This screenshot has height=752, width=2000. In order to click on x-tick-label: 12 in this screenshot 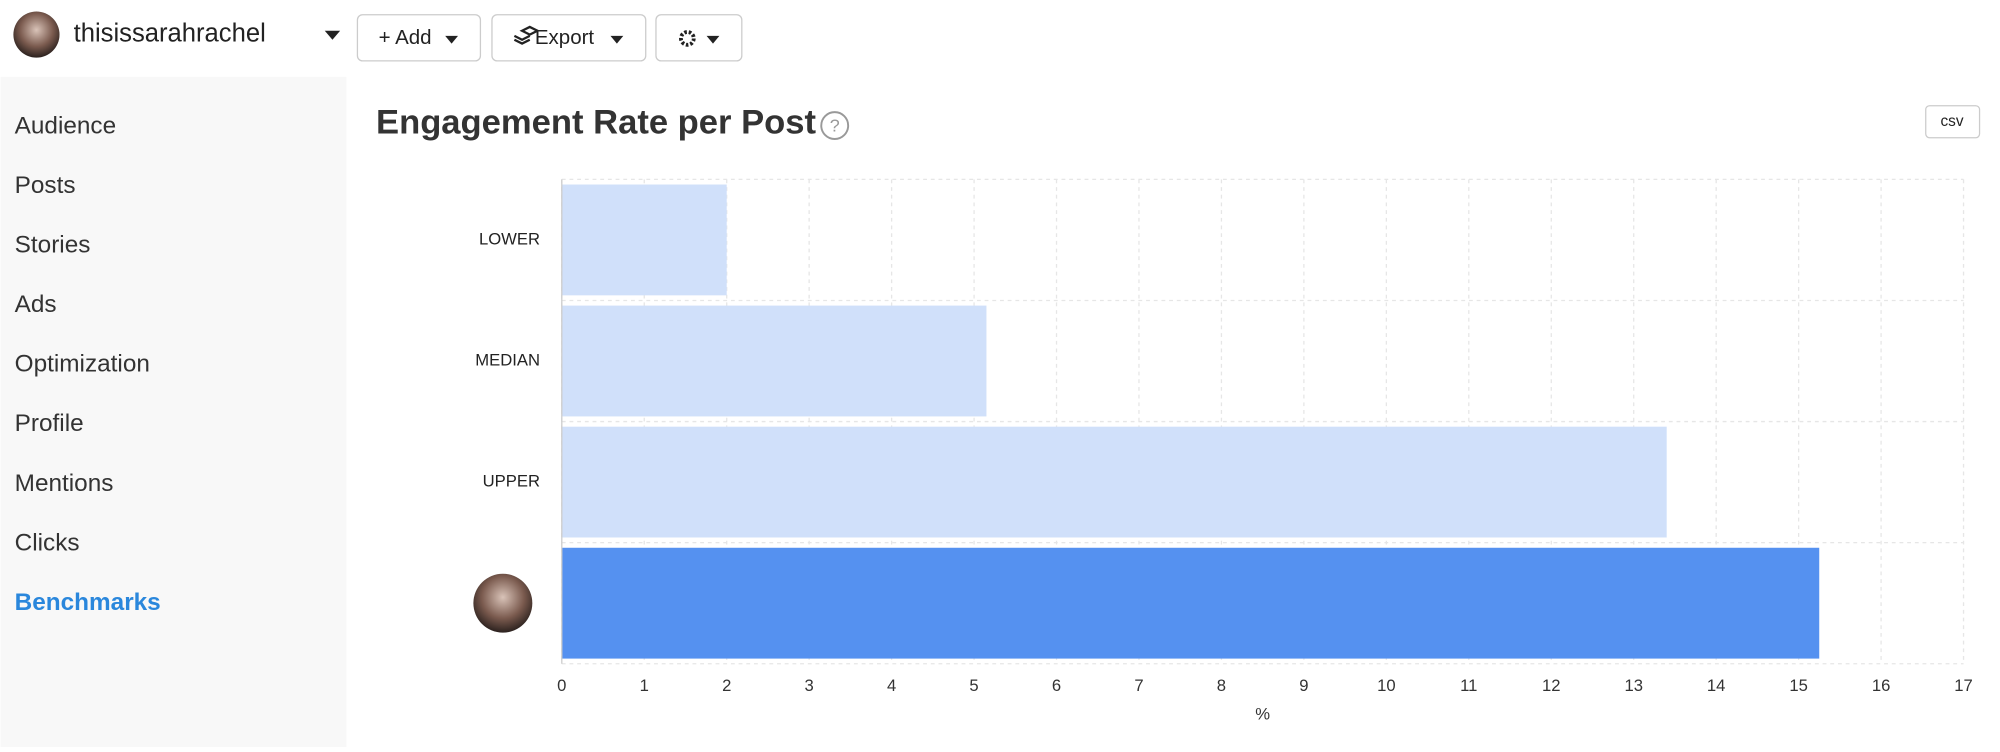, I will do `click(1551, 685)`.